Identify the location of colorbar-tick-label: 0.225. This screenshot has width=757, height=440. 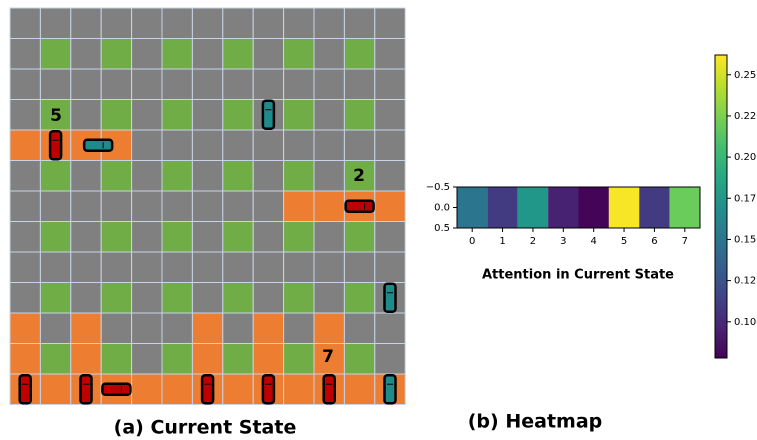
(745, 116).